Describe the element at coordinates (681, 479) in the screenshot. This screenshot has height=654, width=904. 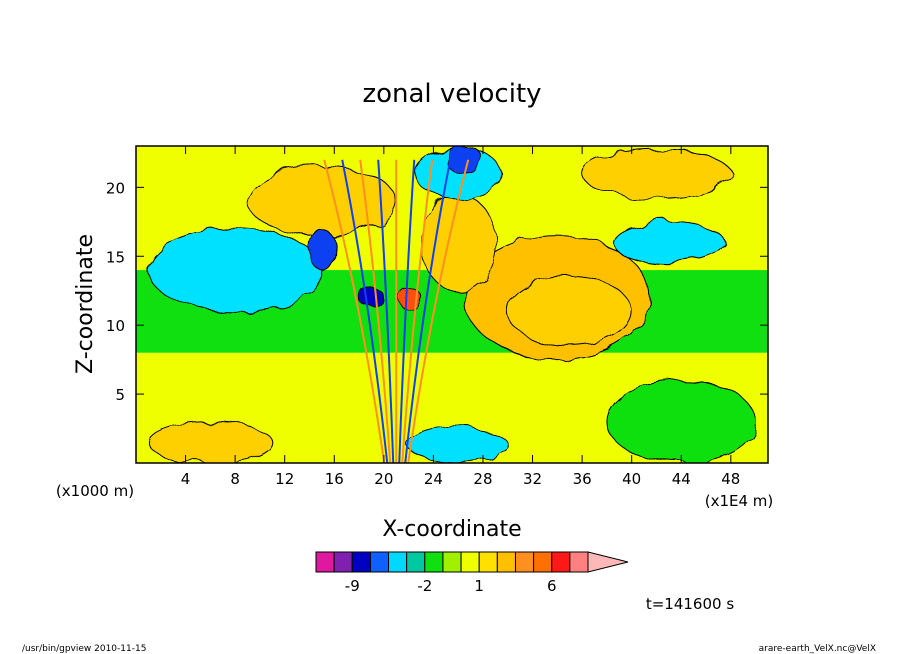
I see `x-tick-label: 44` at that location.